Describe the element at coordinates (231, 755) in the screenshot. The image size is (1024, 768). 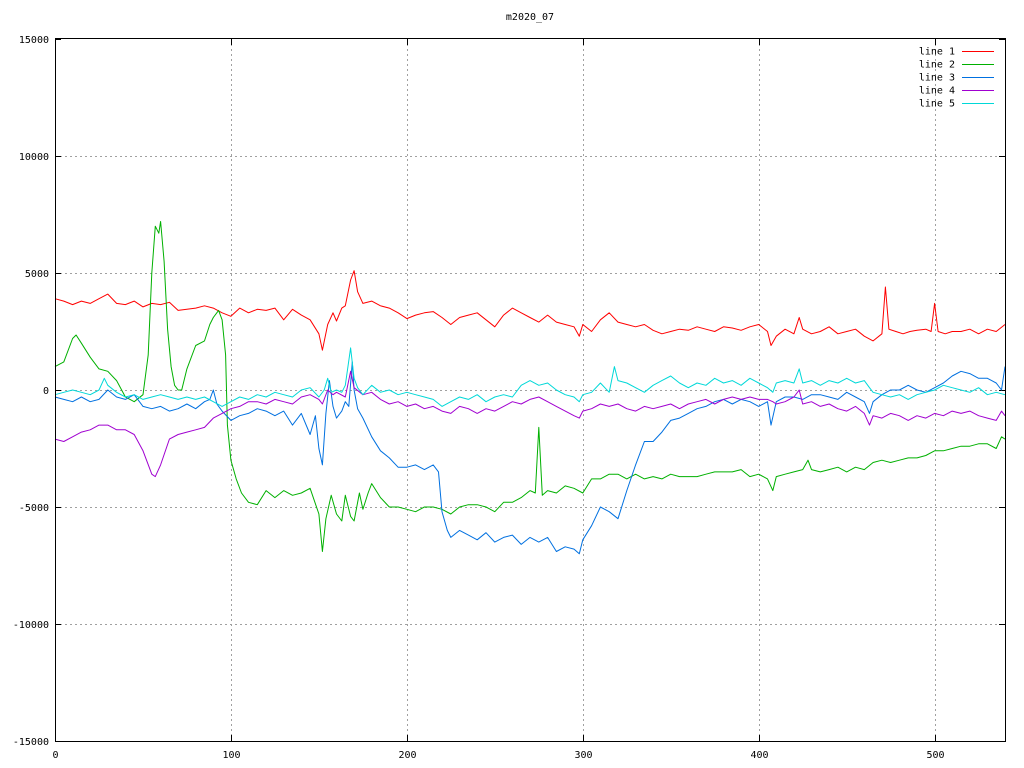
I see `x-tick-label: 100` at that location.